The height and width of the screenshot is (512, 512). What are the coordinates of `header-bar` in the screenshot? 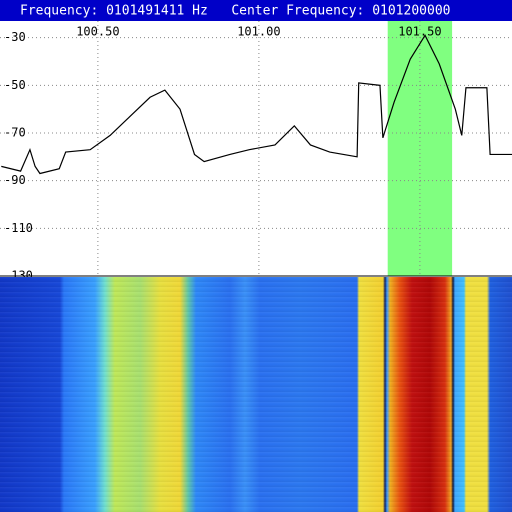 It's located at (256, 10).